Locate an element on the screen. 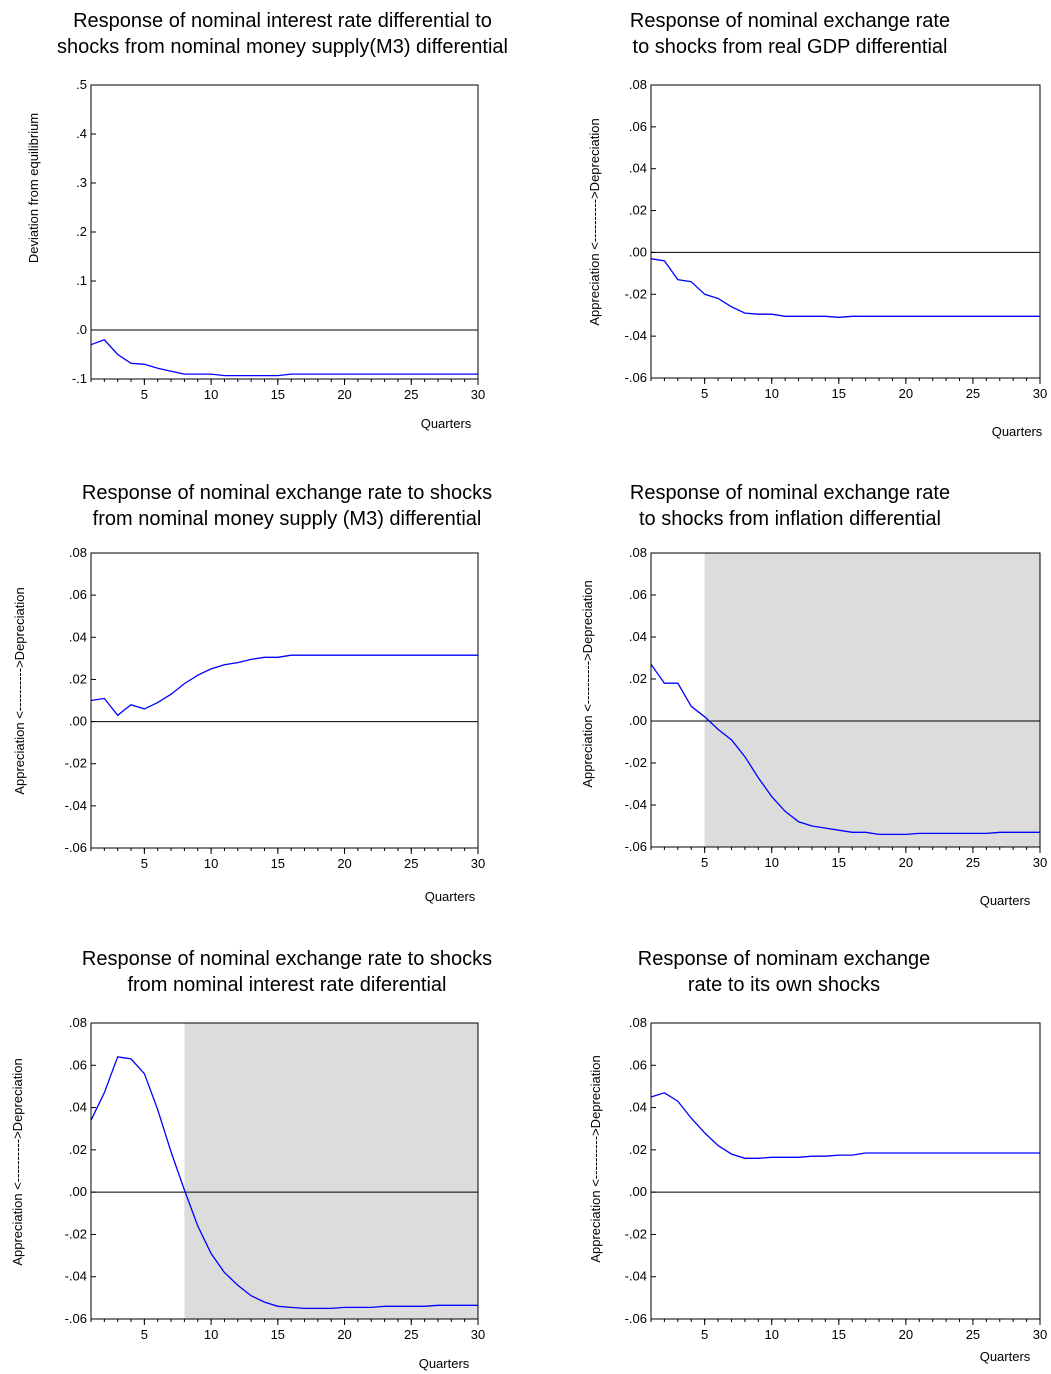 The height and width of the screenshot is (1374, 1051). y-tick-label: .3 is located at coordinates (81, 182).